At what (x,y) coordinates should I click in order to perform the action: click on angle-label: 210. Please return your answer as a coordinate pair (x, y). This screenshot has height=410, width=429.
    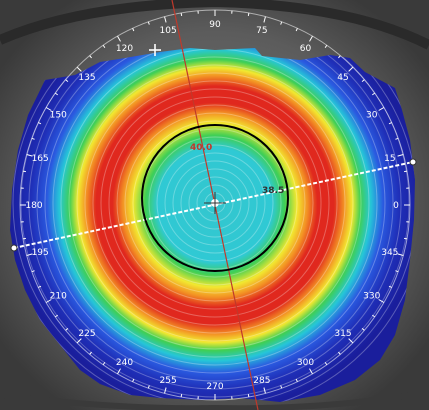
    Looking at the image, I should click on (58, 297).